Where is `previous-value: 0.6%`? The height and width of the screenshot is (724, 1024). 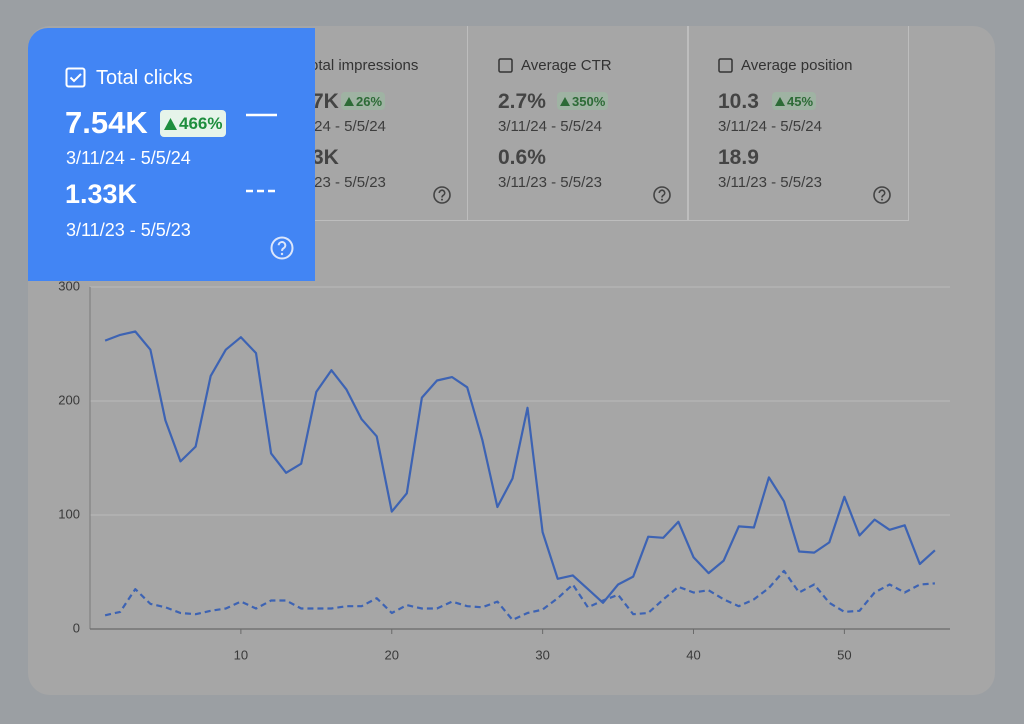
previous-value: 0.6% is located at coordinates (522, 157).